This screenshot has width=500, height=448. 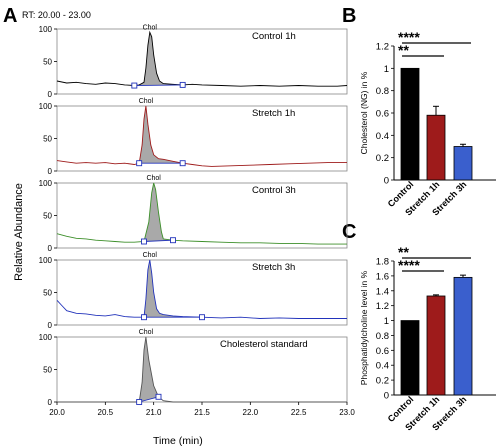 I want to click on trace-title: Control 3h, so click(x=274, y=190).